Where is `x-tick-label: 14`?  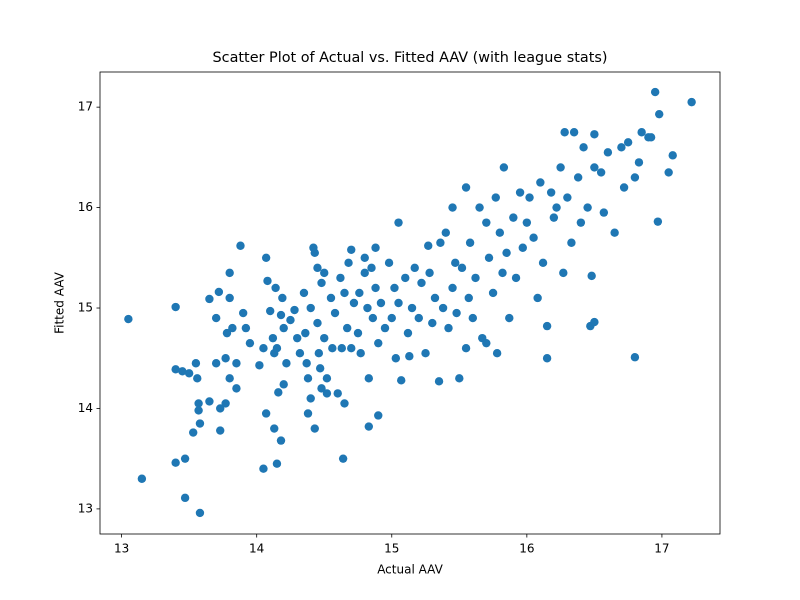
x-tick-label: 14 is located at coordinates (256, 549).